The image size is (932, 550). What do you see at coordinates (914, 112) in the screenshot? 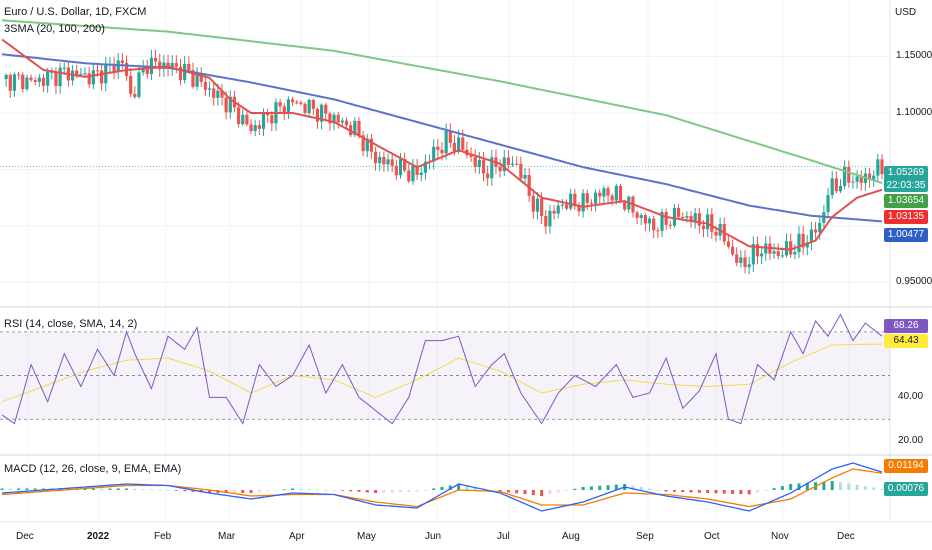
I see `price-tick-label: 1.10000` at bounding box center [914, 112].